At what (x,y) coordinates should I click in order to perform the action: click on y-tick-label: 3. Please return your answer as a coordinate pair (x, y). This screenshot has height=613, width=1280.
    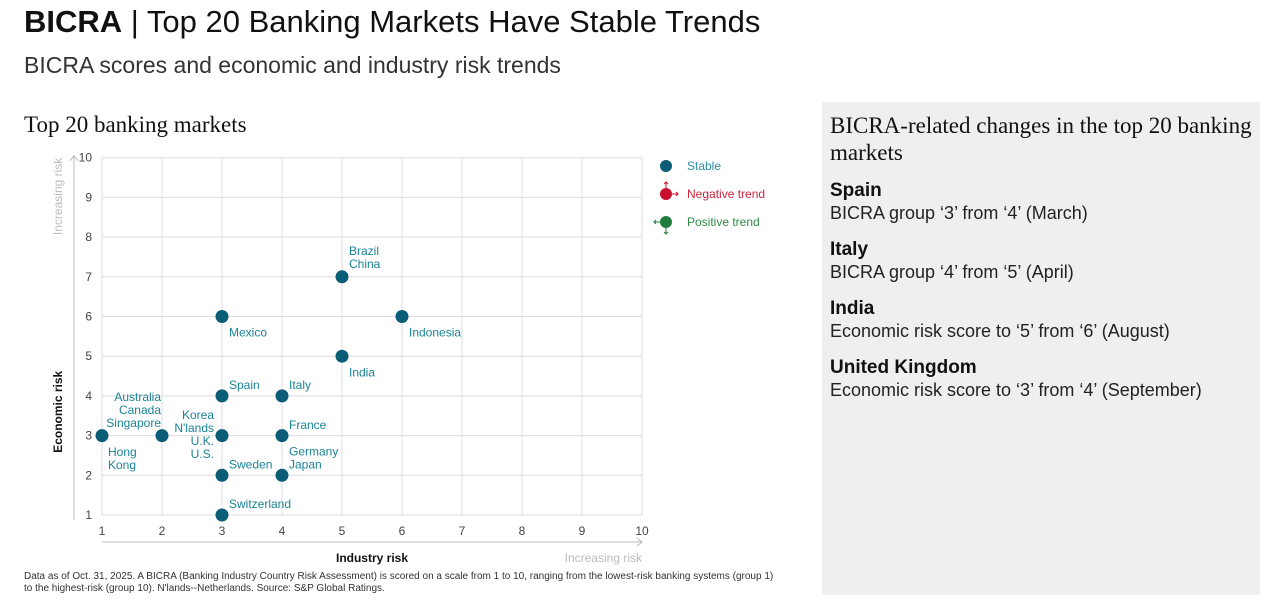
    Looking at the image, I should click on (88, 436).